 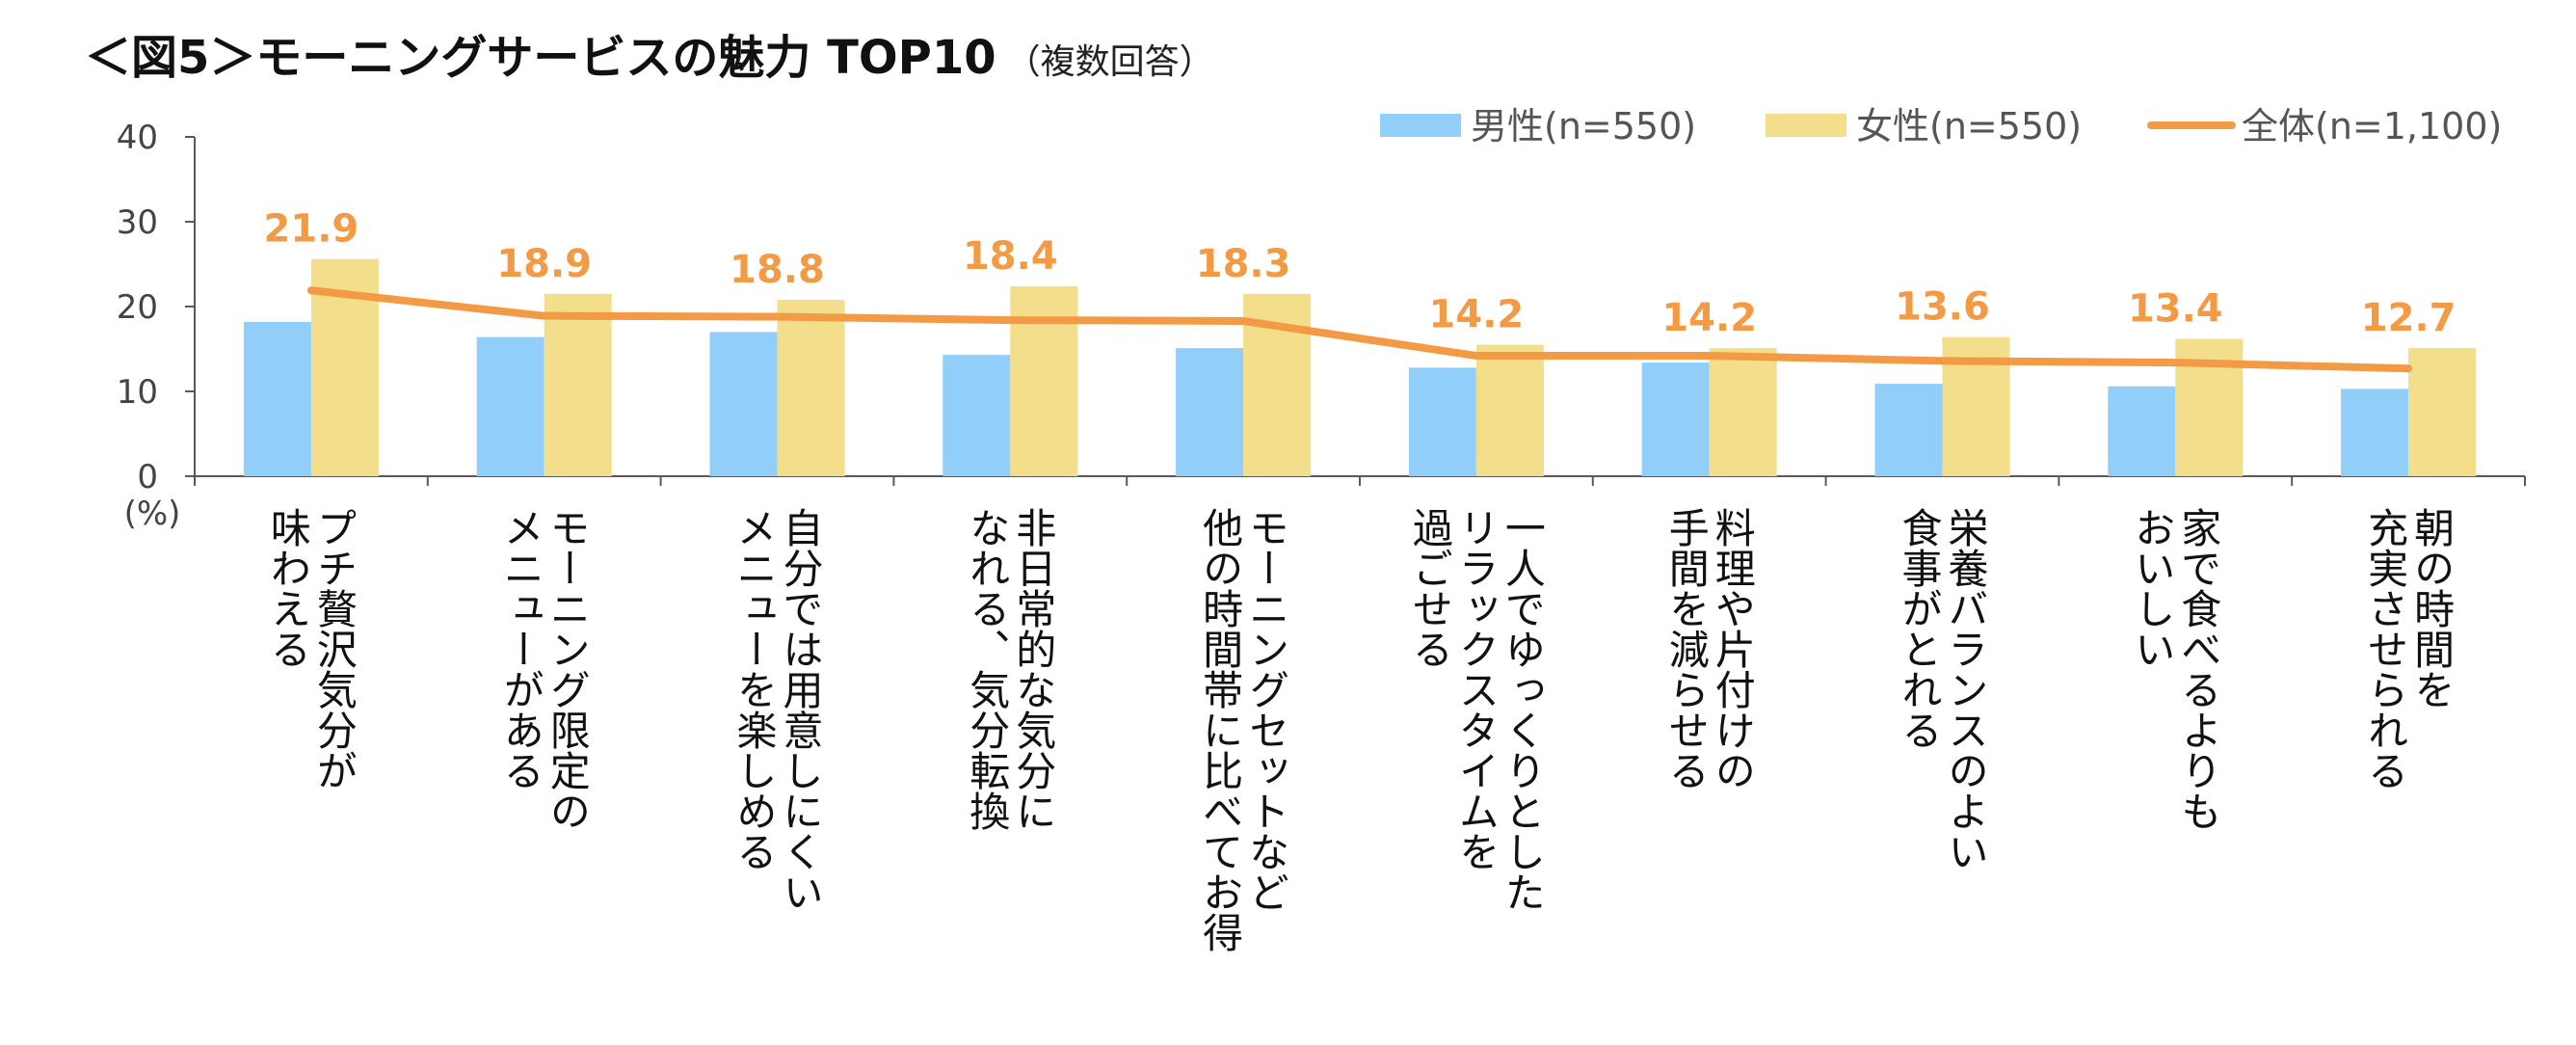 What do you see at coordinates (1686, 648) in the screenshot?
I see `category-label-line: 手間を減らせる` at bounding box center [1686, 648].